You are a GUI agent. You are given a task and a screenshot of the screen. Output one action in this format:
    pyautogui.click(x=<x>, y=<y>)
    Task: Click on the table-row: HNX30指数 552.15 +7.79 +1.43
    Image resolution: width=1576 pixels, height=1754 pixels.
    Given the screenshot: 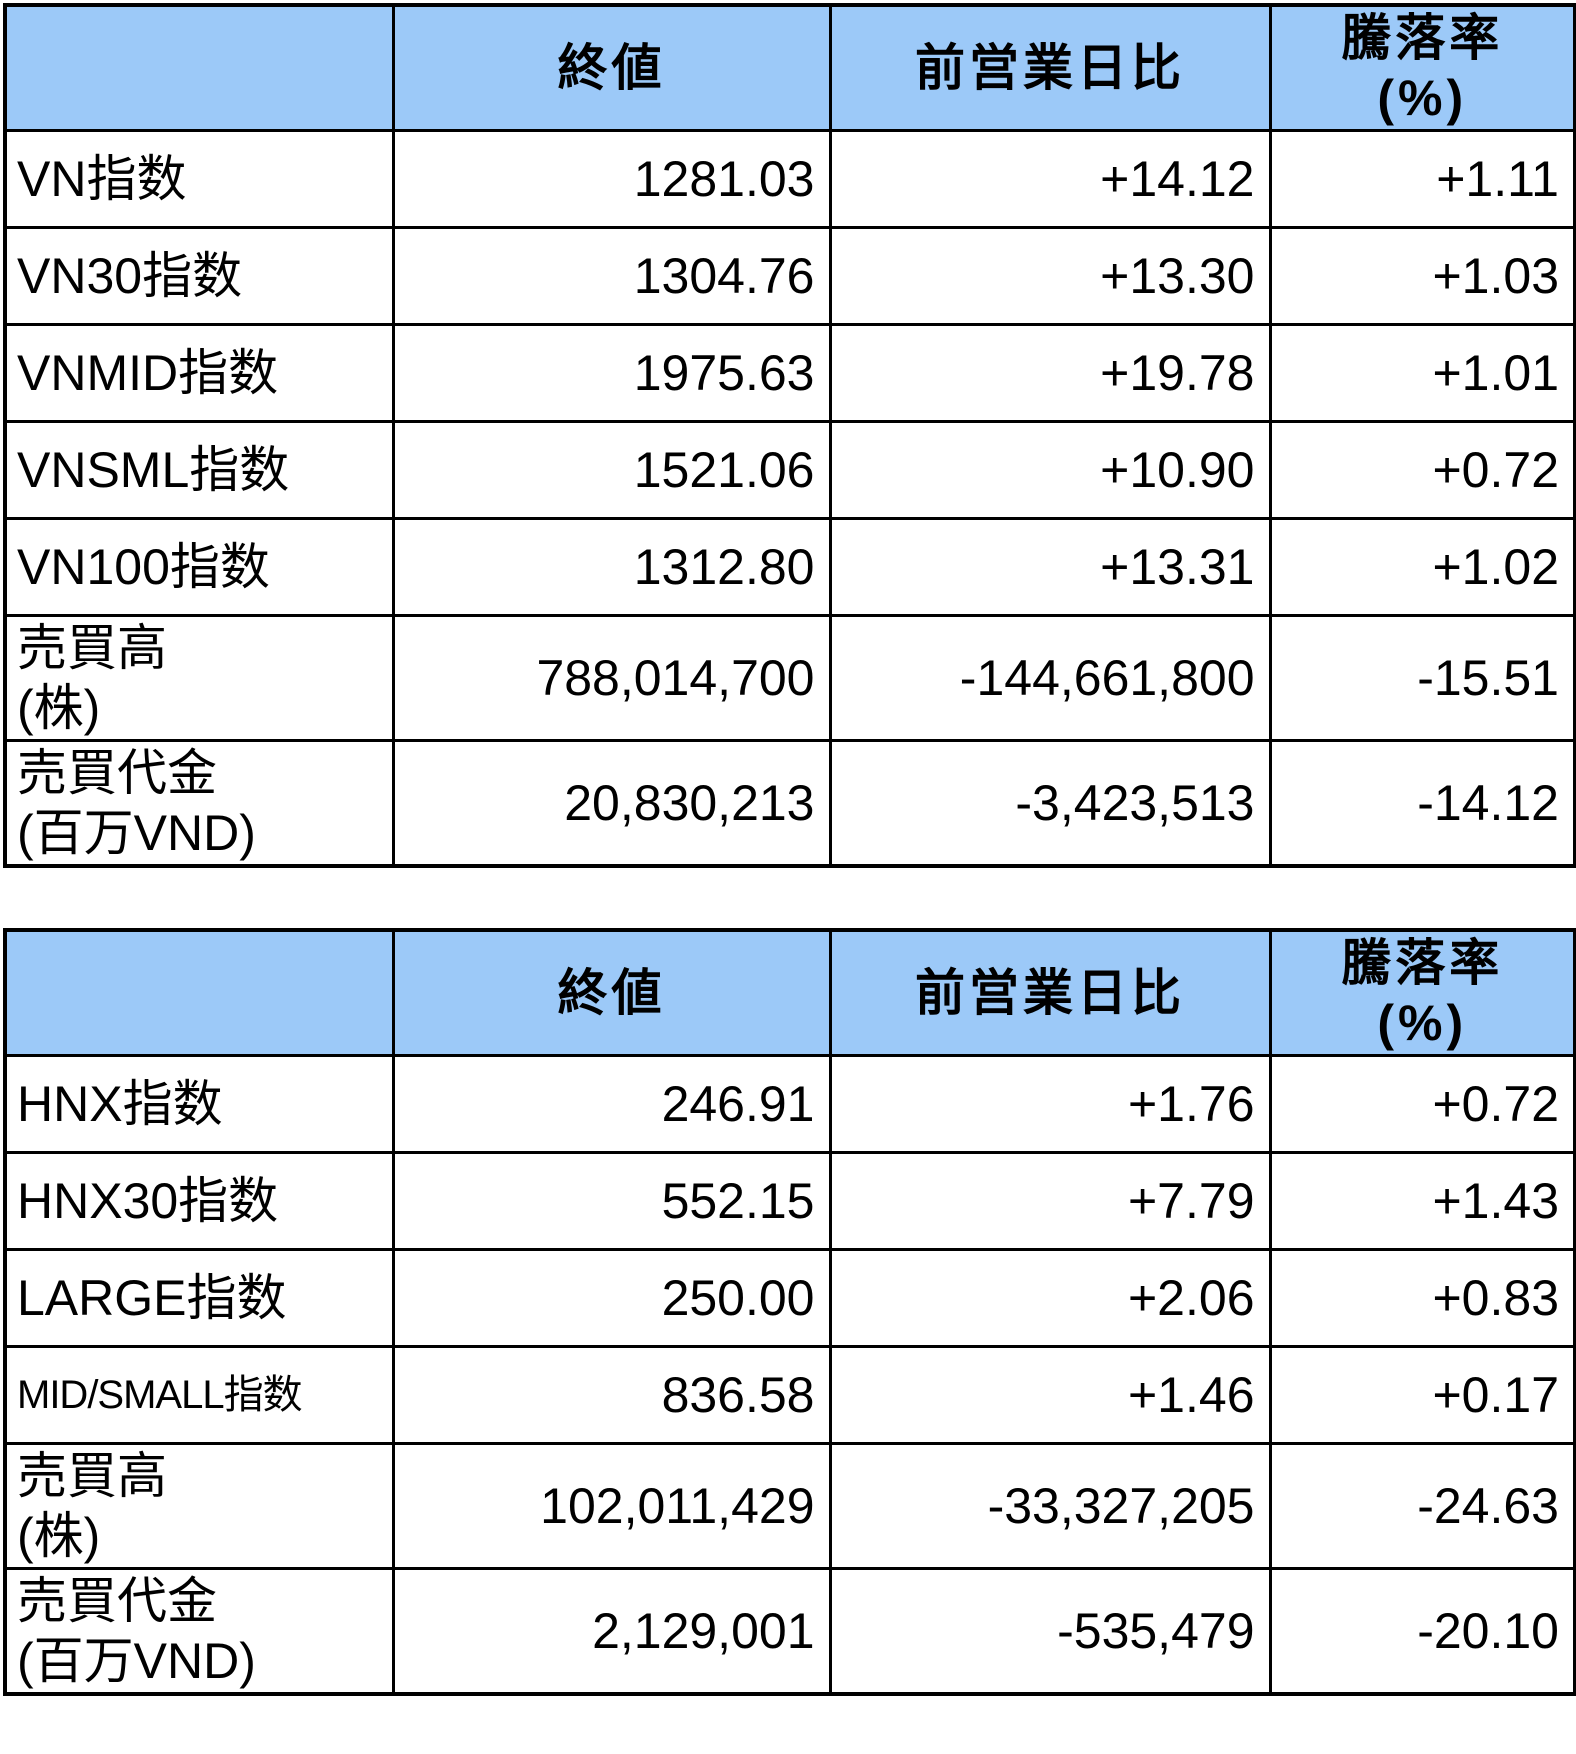 What is the action you would take?
    pyautogui.click(x=789, y=1201)
    